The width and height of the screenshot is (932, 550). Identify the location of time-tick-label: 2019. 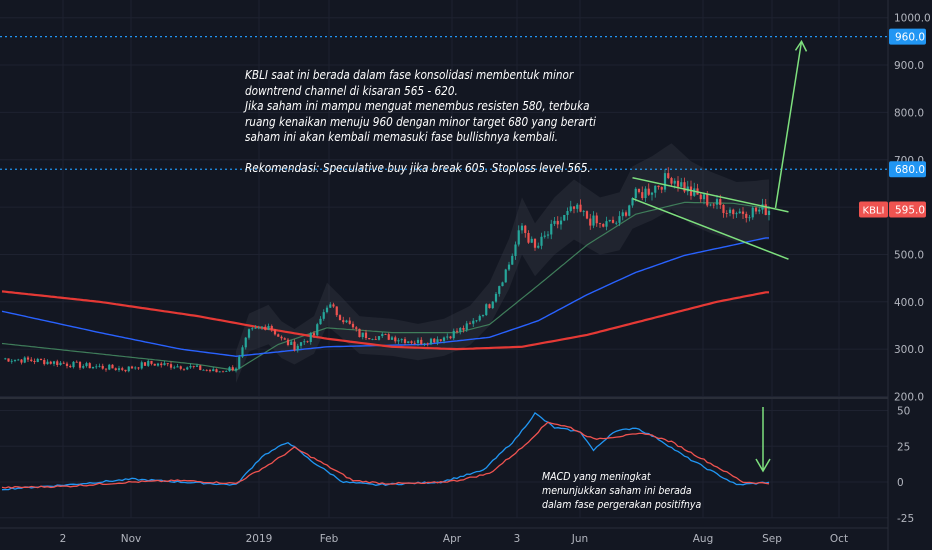
(259, 539).